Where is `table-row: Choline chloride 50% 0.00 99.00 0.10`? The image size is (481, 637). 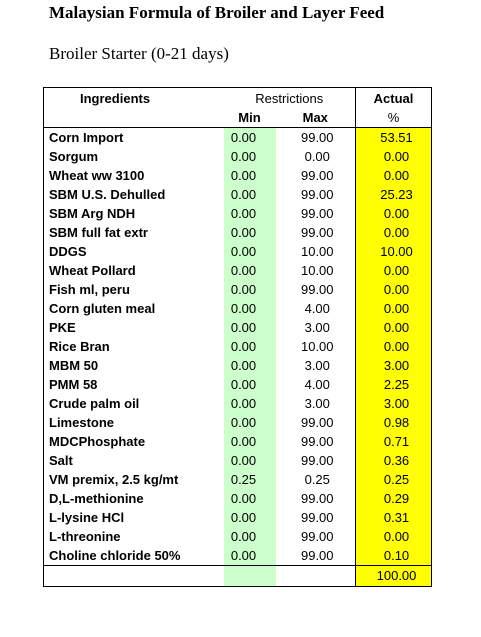 table-row: Choline chloride 50% 0.00 99.00 0.10 is located at coordinates (238, 556).